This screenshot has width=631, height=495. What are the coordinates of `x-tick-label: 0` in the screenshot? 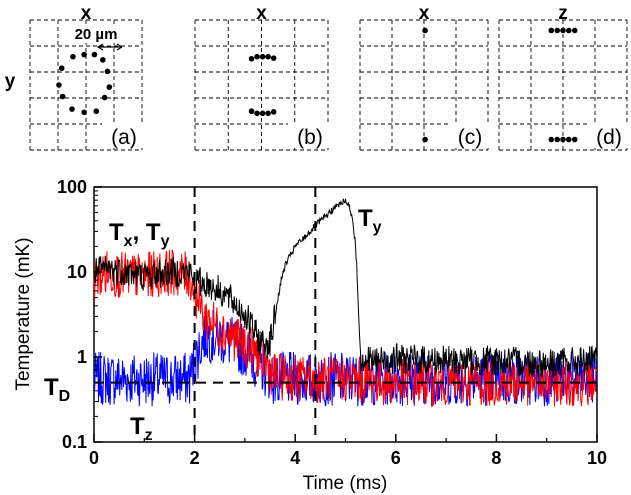 It's located at (94, 458).